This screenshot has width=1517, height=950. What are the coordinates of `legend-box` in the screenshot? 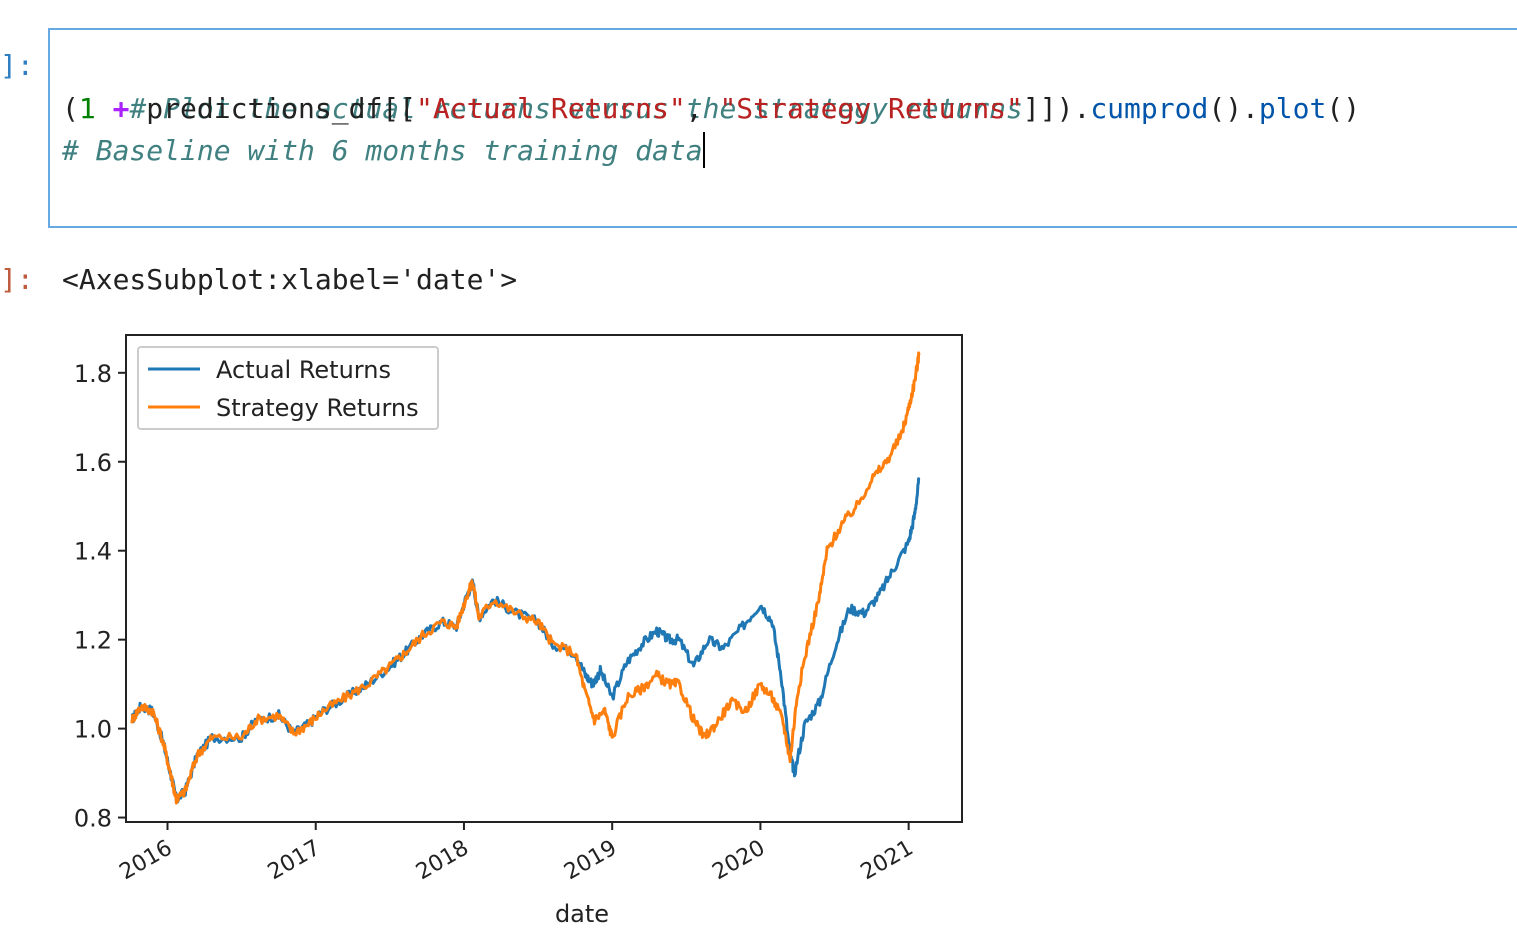 It's located at (288, 388).